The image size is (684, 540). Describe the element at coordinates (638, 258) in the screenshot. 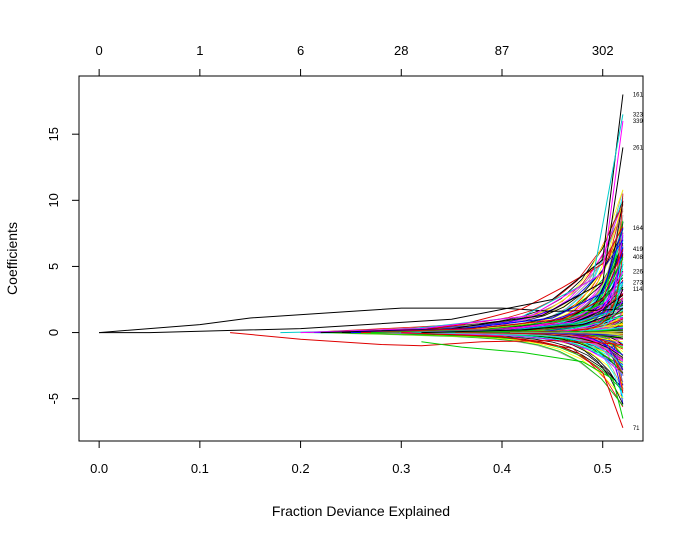

I see `series-label: 408` at that location.